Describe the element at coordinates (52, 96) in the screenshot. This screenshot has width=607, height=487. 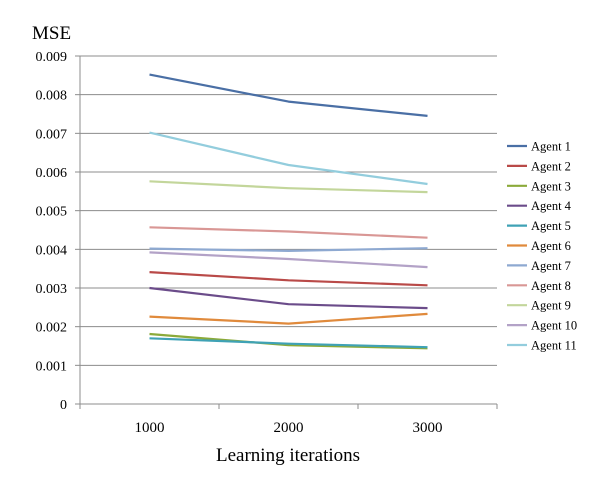
I see `y-tick-label: 0.008` at that location.